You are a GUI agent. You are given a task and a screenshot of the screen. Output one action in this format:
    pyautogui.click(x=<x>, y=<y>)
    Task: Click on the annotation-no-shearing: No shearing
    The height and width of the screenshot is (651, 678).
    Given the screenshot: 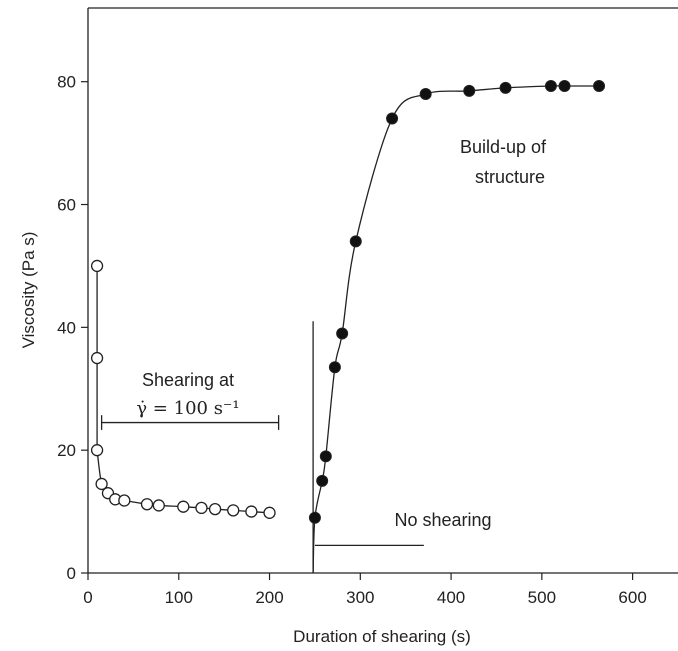 What is the action you would take?
    pyautogui.click(x=442, y=520)
    